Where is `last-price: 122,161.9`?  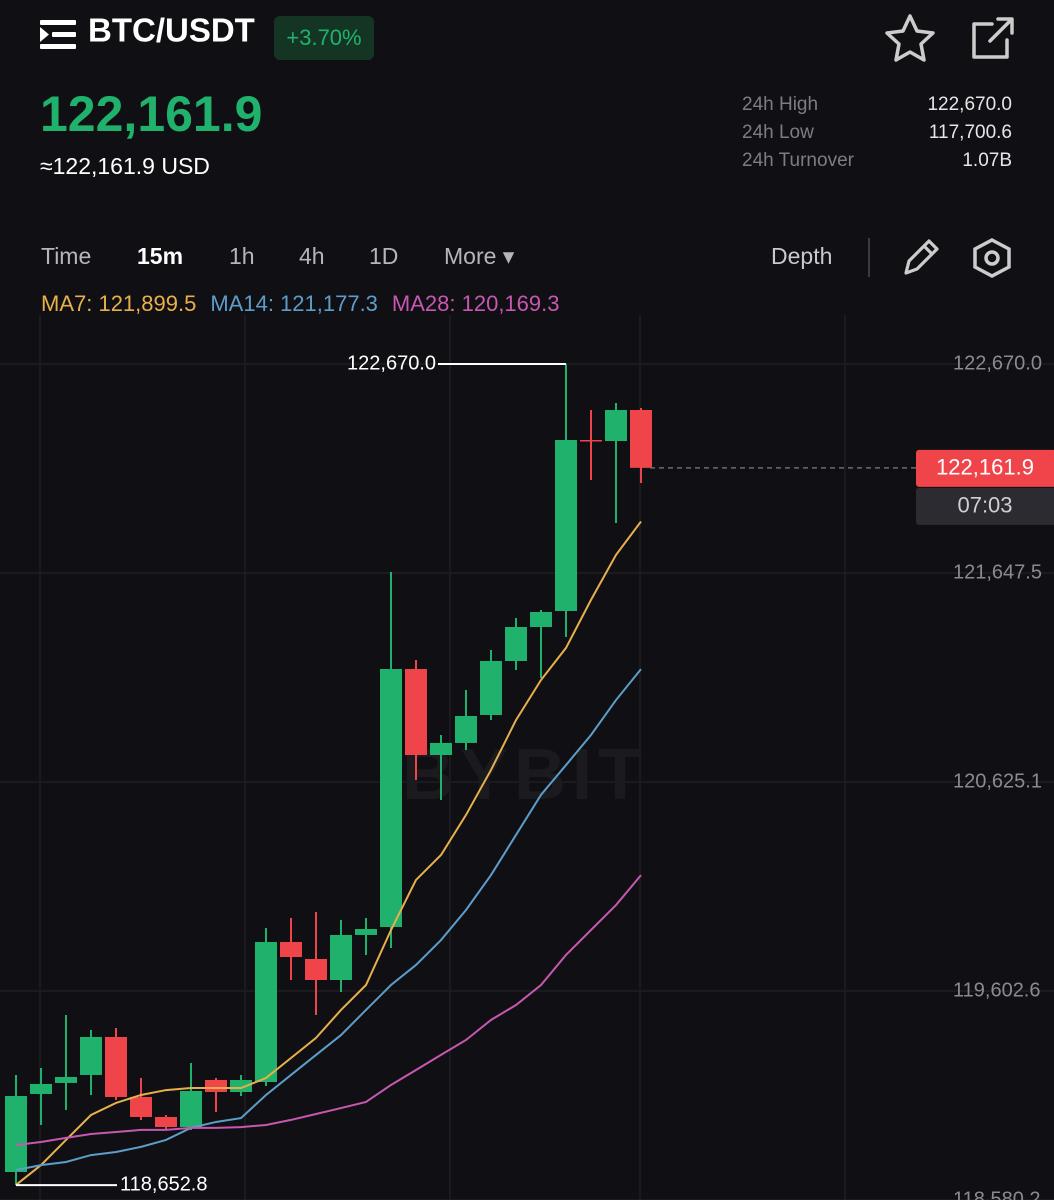
last-price: 122,161.9 is located at coordinates (151, 114).